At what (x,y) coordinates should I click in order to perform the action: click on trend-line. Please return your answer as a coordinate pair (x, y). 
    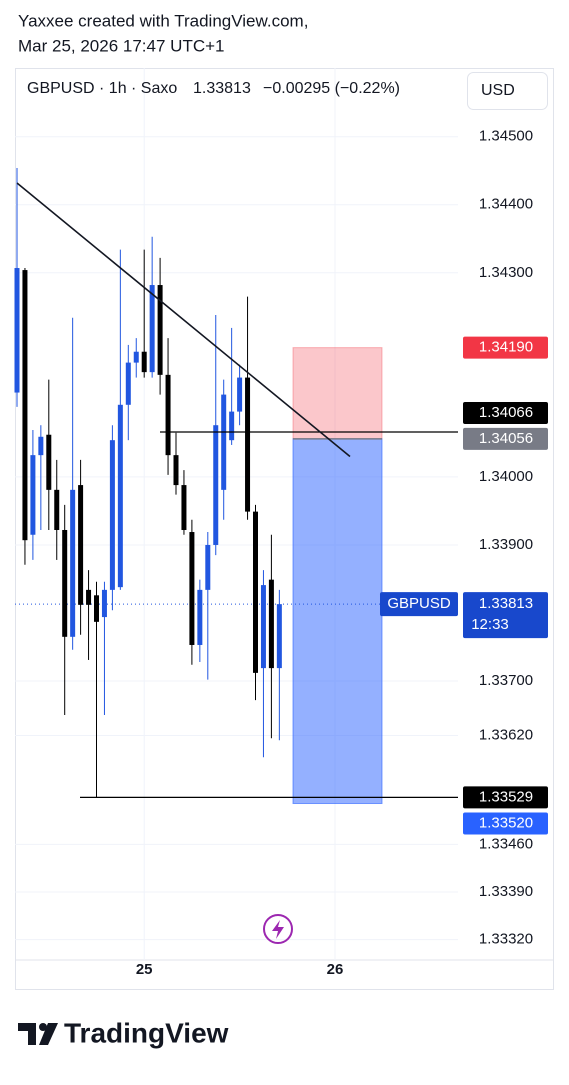
    Looking at the image, I should click on (183, 320).